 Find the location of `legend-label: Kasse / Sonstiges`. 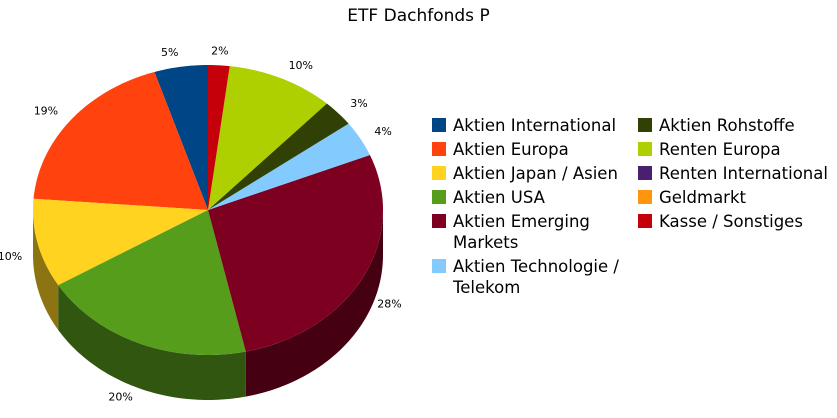

legend-label: Kasse / Sonstiges is located at coordinates (731, 221).